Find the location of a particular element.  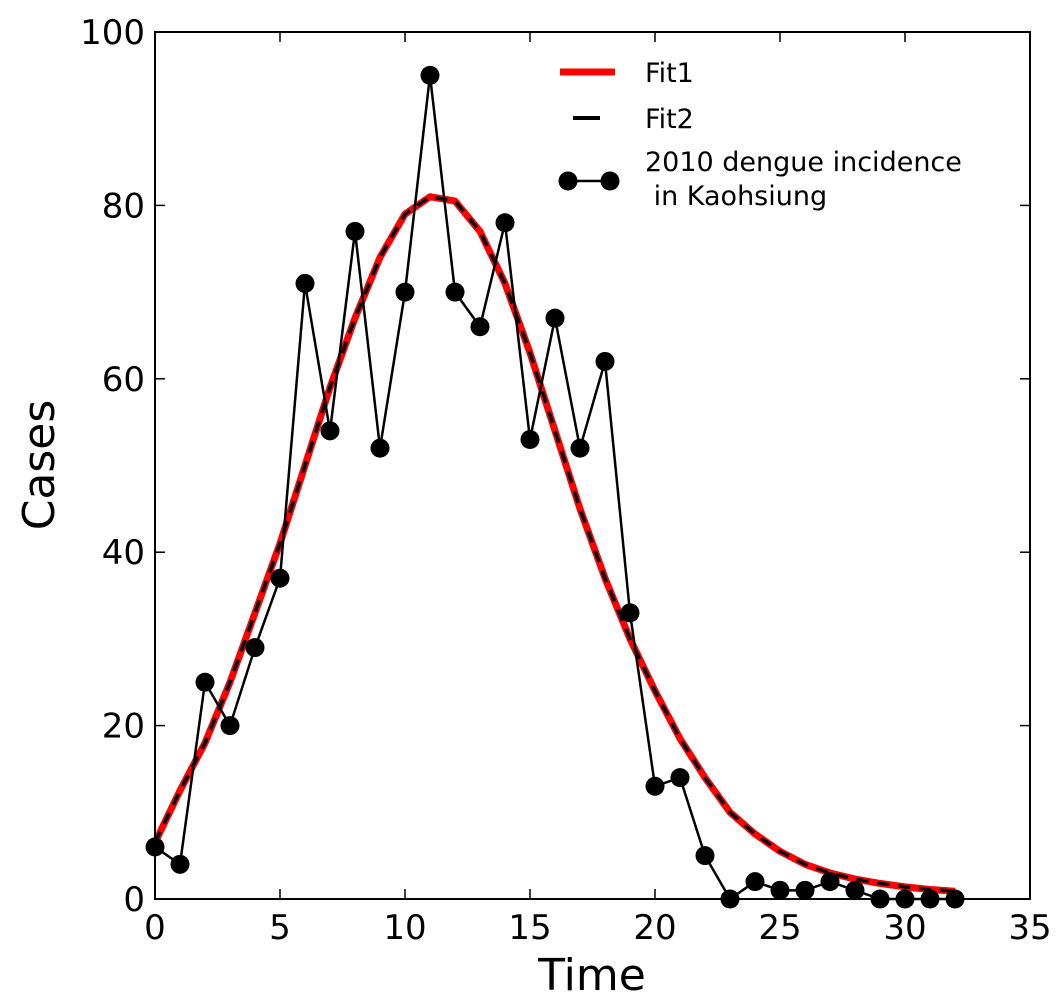

y-tick-label: 100 is located at coordinates (112, 33).